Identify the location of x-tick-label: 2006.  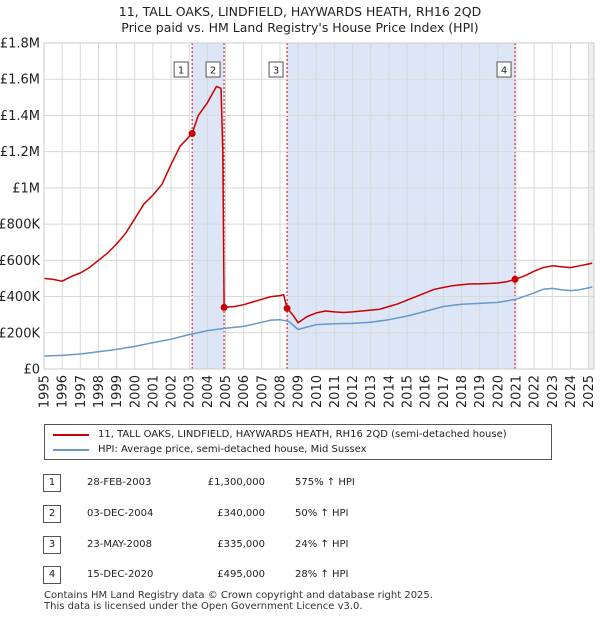
(244, 391).